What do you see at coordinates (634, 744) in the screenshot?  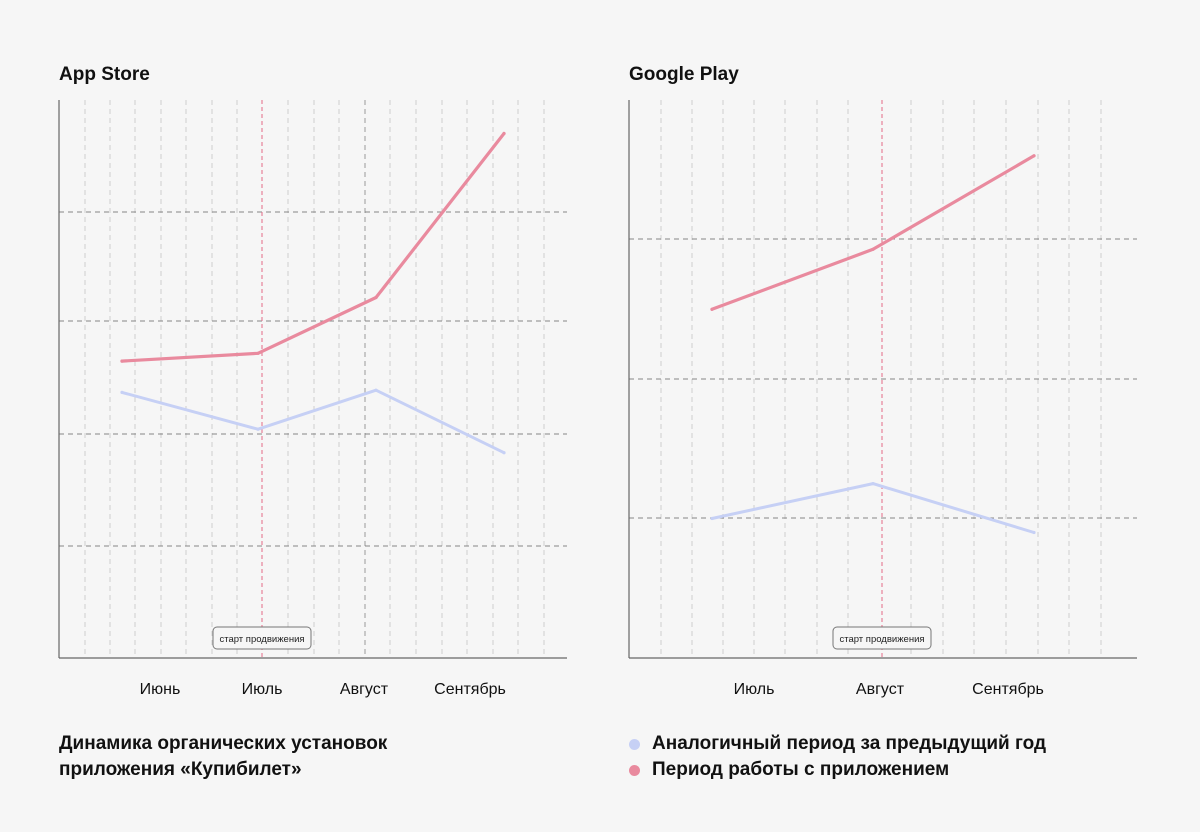 I see `legend-dot-previous` at bounding box center [634, 744].